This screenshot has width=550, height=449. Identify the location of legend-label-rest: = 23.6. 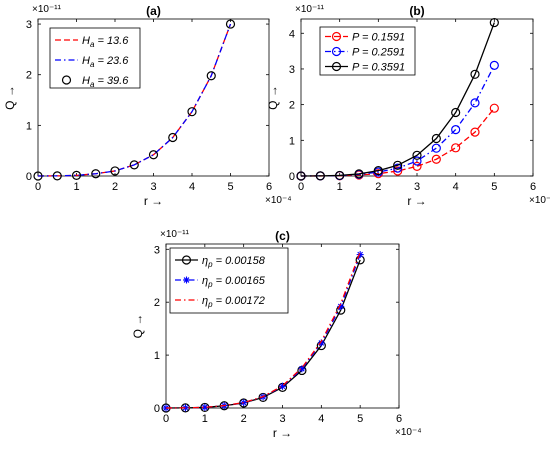
(111, 61).